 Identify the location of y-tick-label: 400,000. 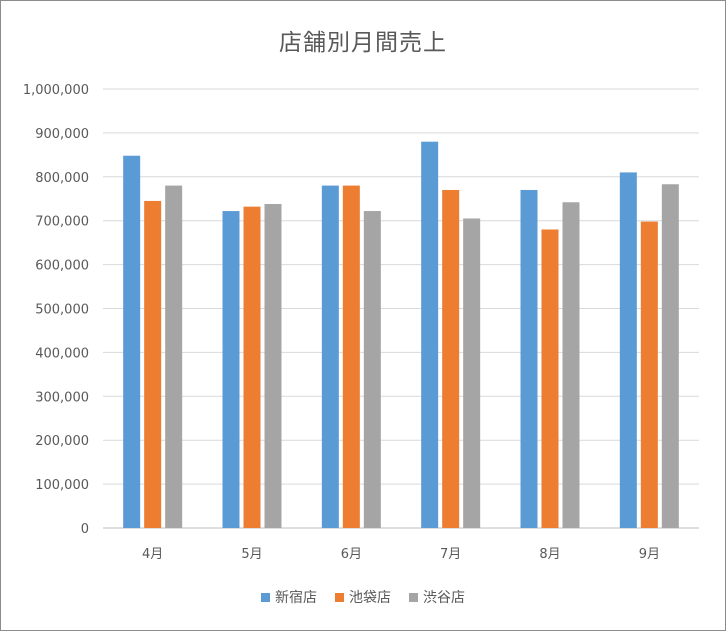
(62, 353).